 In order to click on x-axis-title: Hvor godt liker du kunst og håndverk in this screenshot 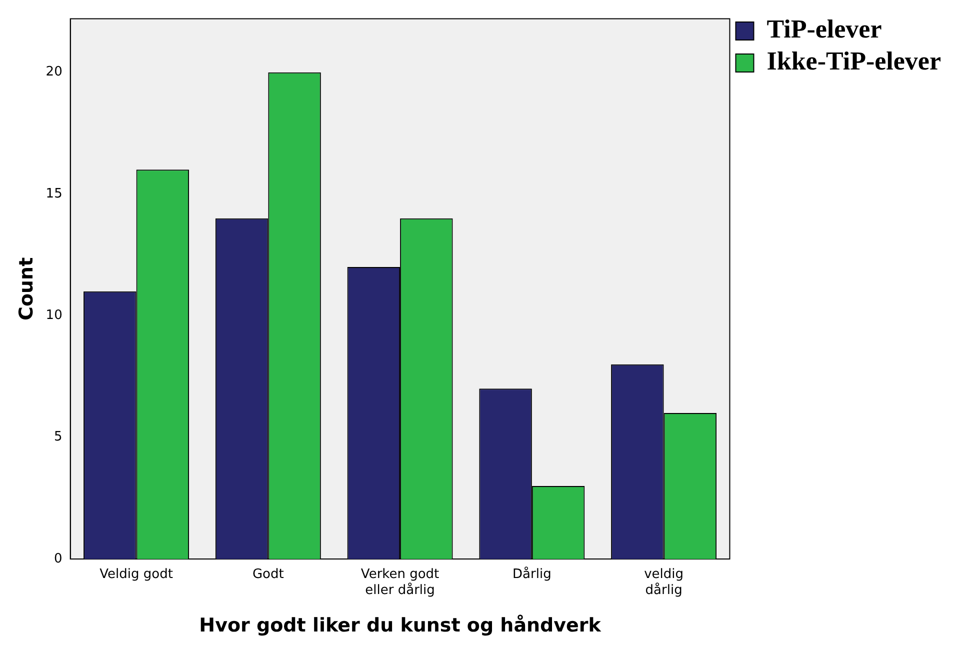, I will do `click(400, 625)`.